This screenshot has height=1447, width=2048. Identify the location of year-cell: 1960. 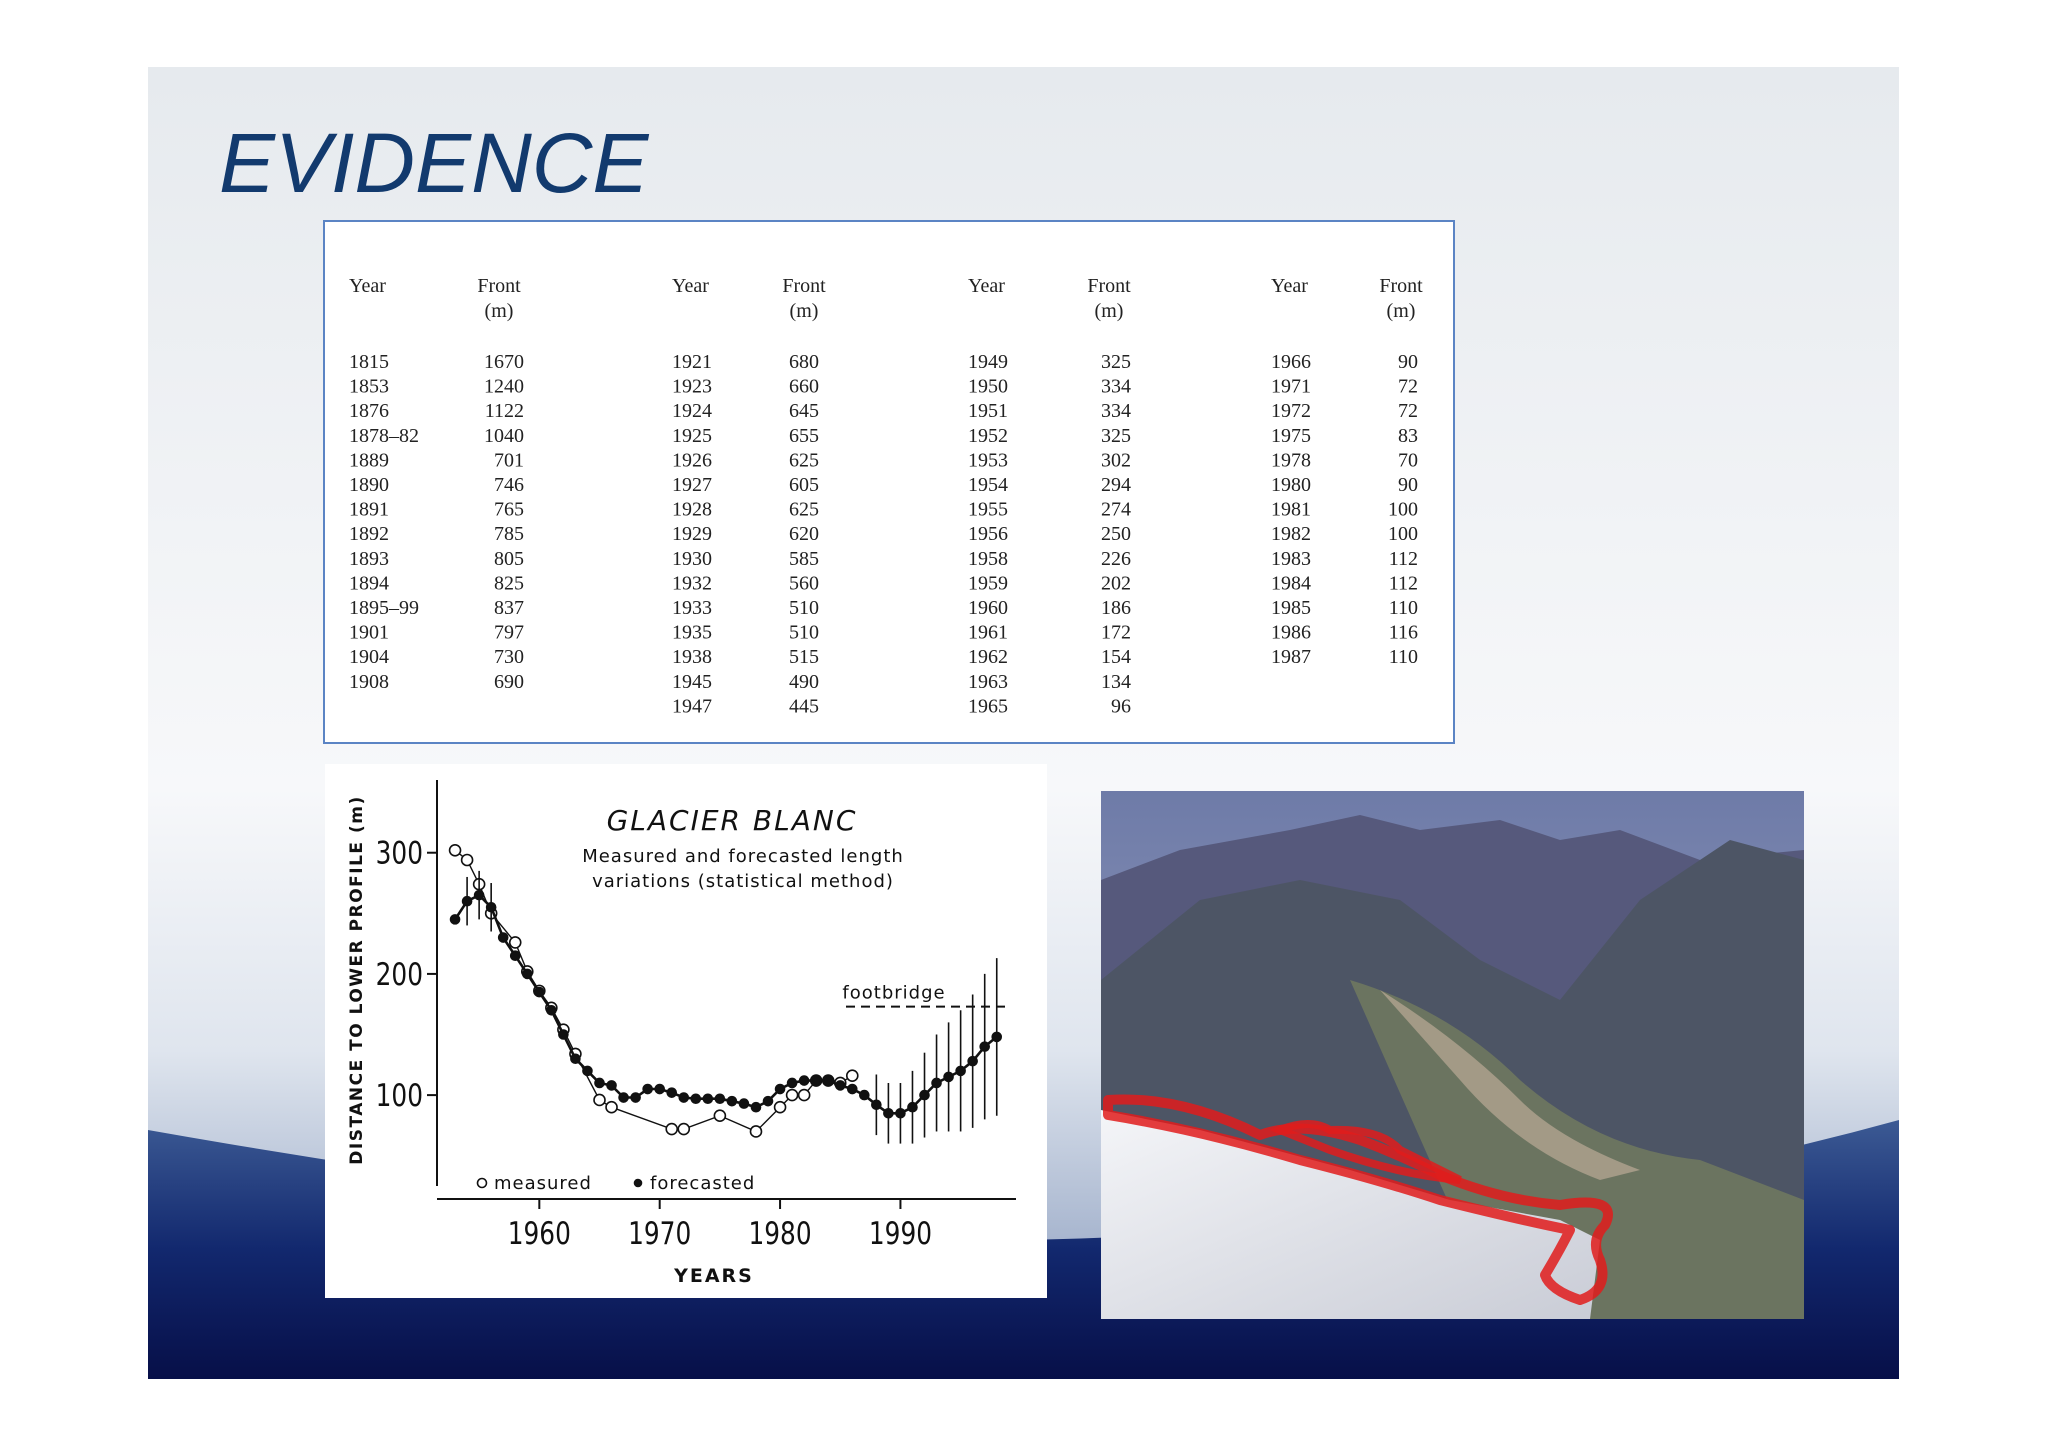
(988, 608).